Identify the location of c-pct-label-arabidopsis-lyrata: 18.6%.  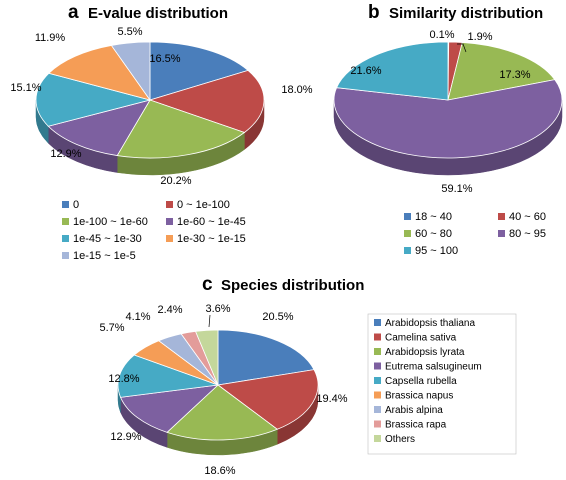
(219, 471).